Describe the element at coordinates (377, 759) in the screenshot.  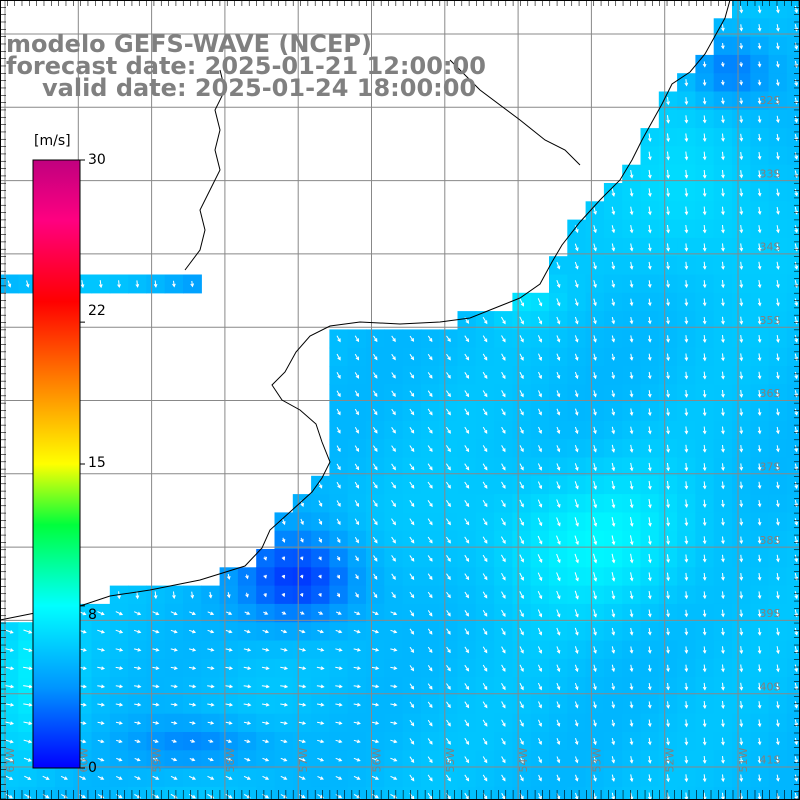
I see `longitude-labels: 61W 60W 59W 58W 57W 56W 55W 54W 53W 52W 51W` at that location.